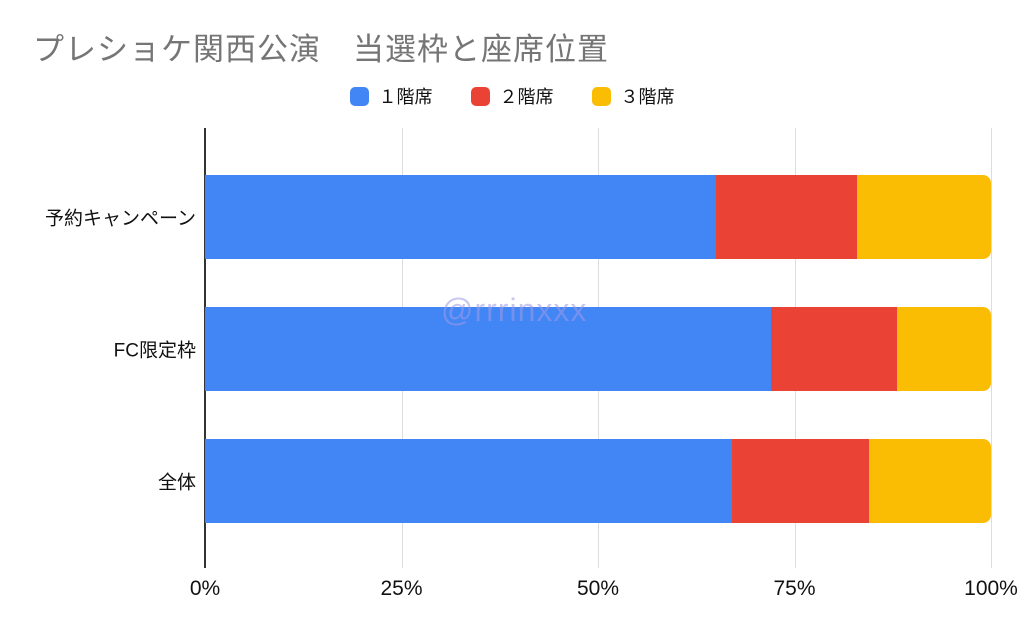 The width and height of the screenshot is (1024, 633). I want to click on x-tick-label: 25%, so click(401, 588).